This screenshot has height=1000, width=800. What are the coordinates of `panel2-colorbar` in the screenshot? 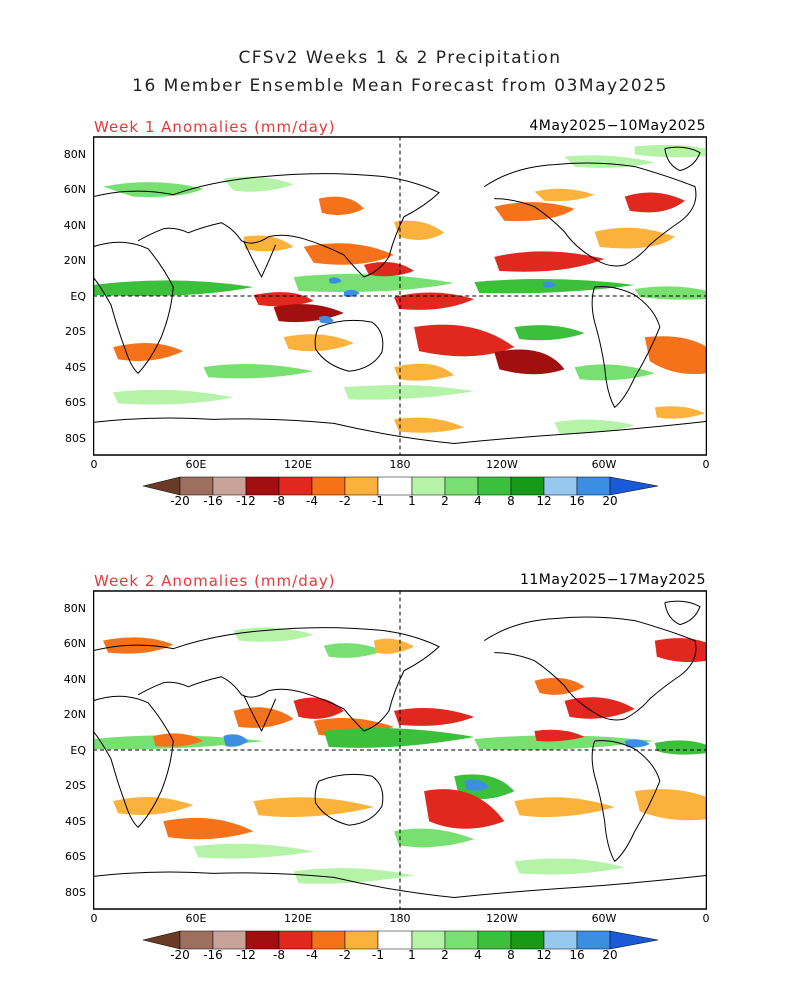 It's located at (401, 940).